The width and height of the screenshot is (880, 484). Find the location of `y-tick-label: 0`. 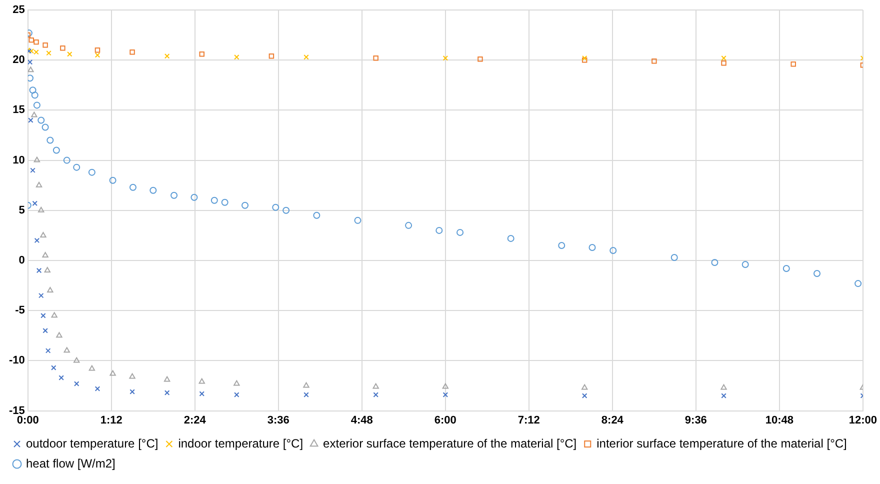

y-tick-label: 0 is located at coordinates (21, 260).